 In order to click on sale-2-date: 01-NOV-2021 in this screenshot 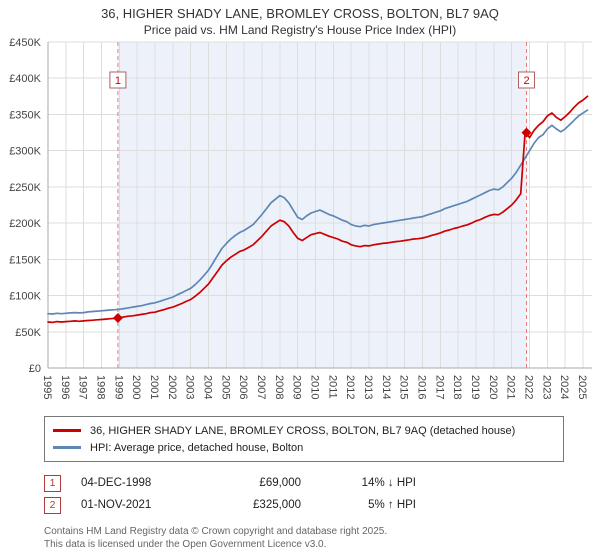, I will do `click(116, 505)`.